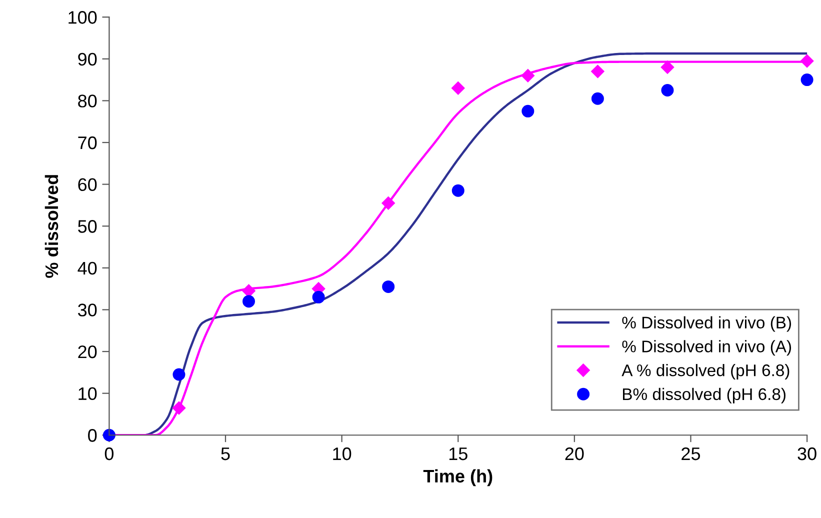 Image resolution: width=821 pixels, height=518 pixels. I want to click on x-tick-label: 30, so click(807, 453).